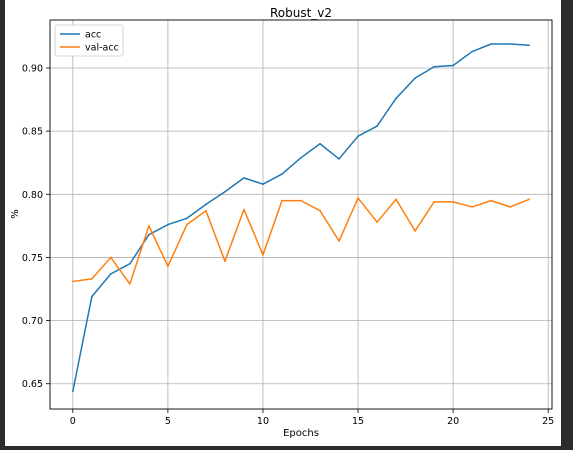  What do you see at coordinates (301, 13) in the screenshot?
I see `chart-title: Robust_v2` at bounding box center [301, 13].